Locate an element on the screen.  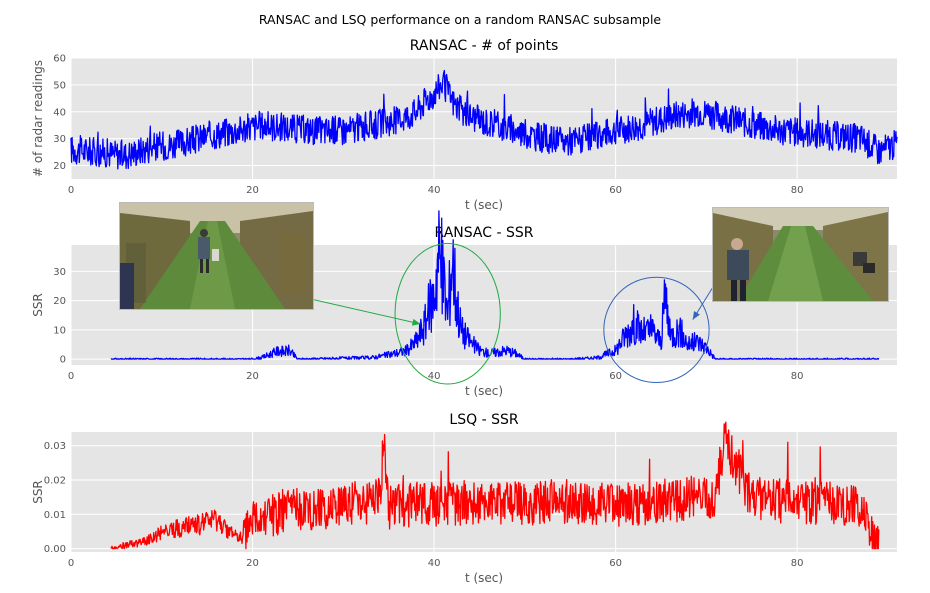
y-tick-label: 0.00 is located at coordinates (55, 549).